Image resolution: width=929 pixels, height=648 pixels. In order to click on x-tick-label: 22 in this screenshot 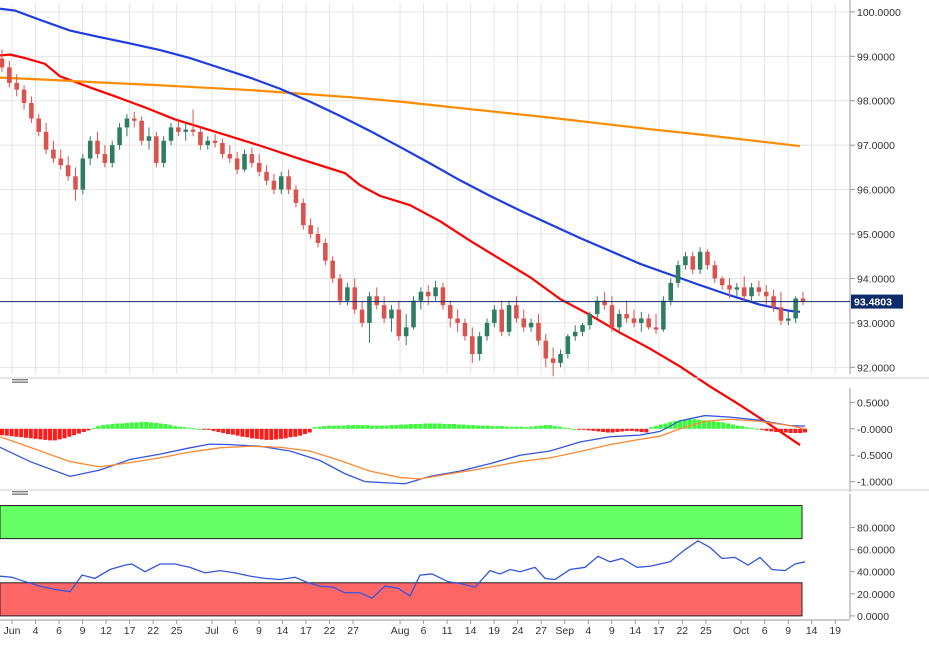, I will do `click(682, 631)`.